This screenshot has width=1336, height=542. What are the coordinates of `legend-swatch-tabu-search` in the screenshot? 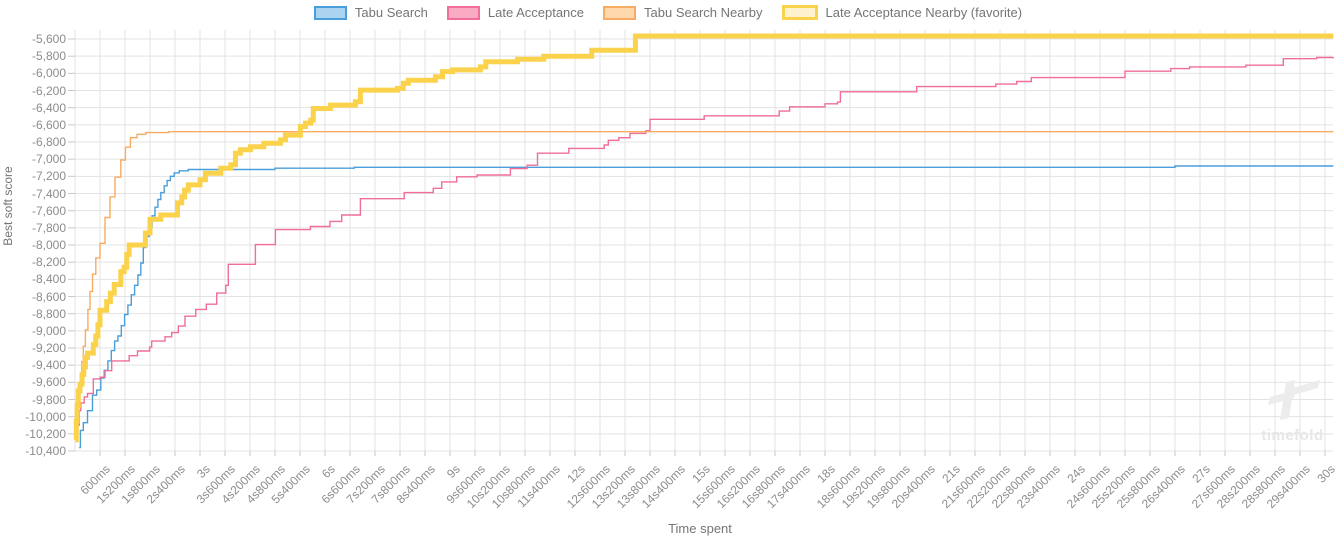 It's located at (330, 12).